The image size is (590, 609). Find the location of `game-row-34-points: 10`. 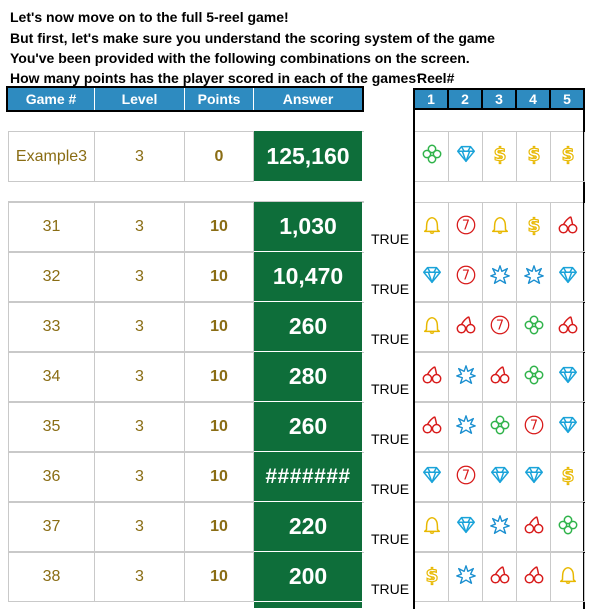

game-row-34-points: 10 is located at coordinates (219, 377).